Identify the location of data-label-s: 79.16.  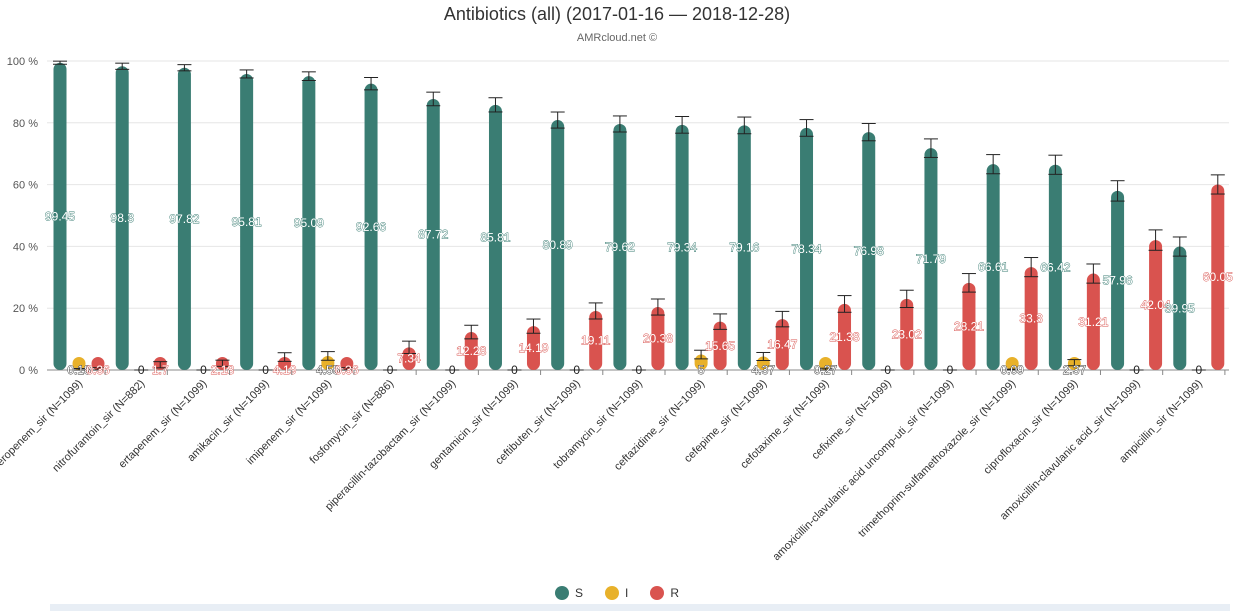
(744, 248).